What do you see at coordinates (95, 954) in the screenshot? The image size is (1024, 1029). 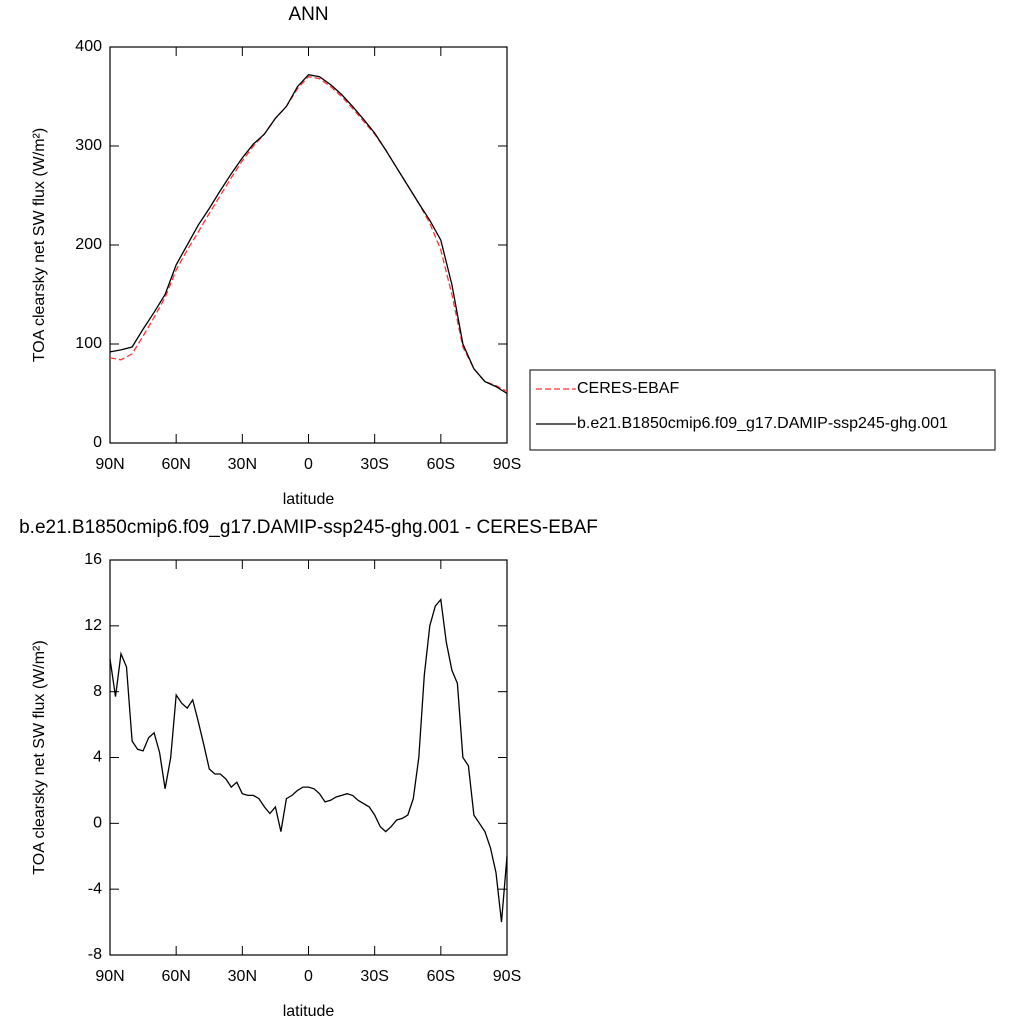 I see `y-tick-label: -8` at bounding box center [95, 954].